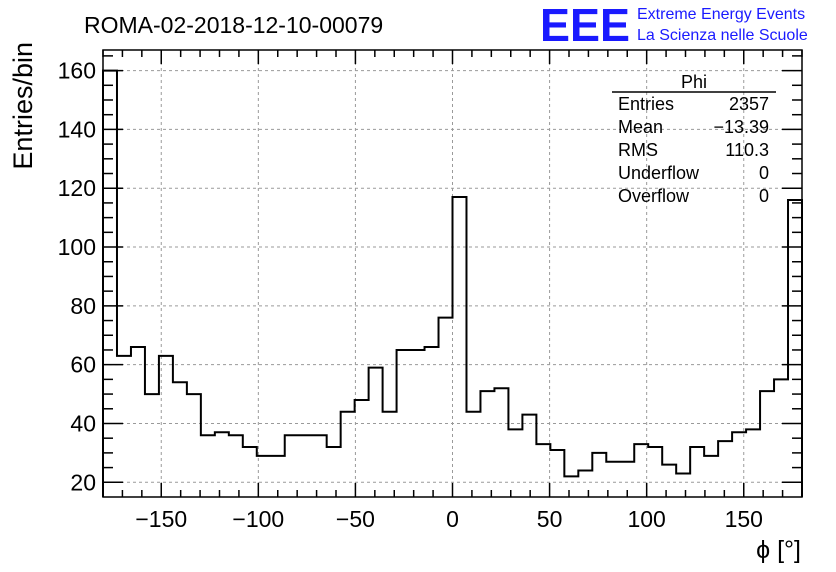 This screenshot has height=572, width=836. I want to click on stats-label-underflow: Underflow, so click(659, 173).